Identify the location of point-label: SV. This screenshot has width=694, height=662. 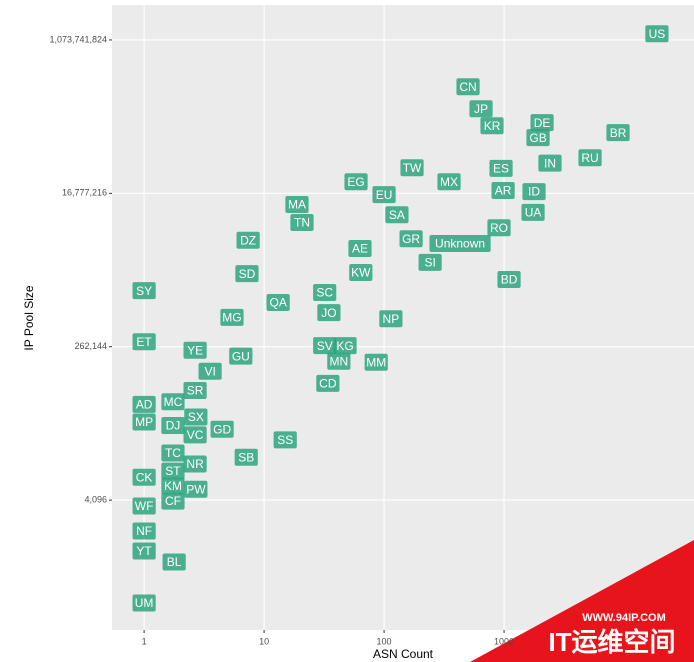
(325, 346).